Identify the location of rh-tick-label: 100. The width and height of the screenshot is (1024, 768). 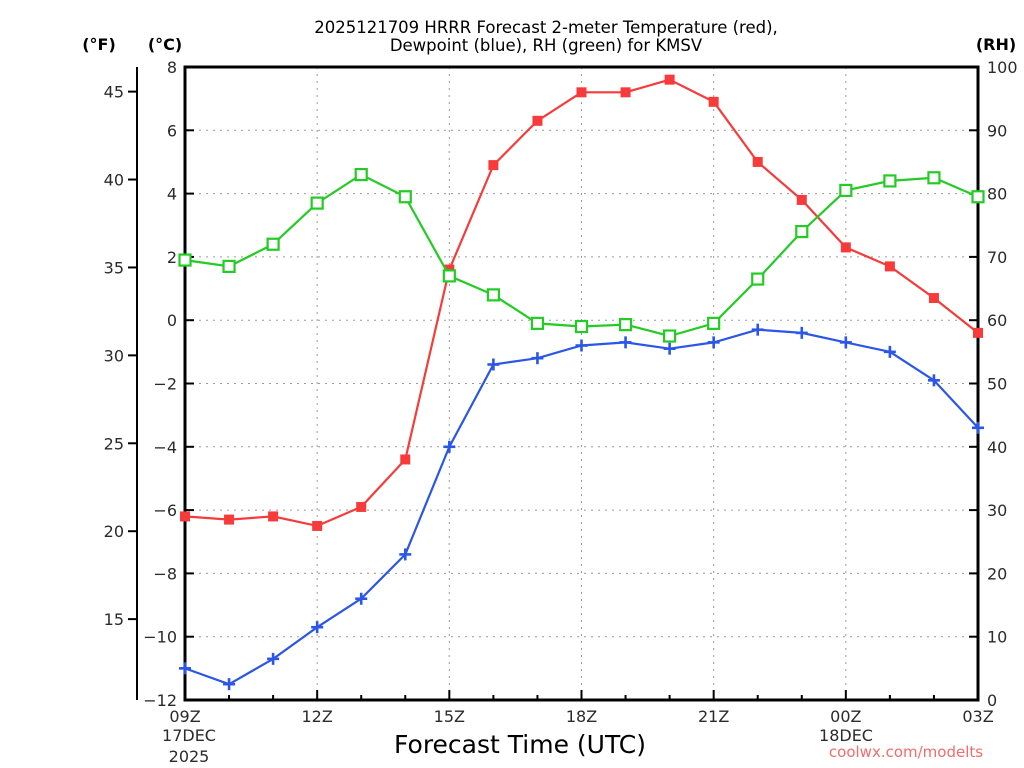
(1002, 67).